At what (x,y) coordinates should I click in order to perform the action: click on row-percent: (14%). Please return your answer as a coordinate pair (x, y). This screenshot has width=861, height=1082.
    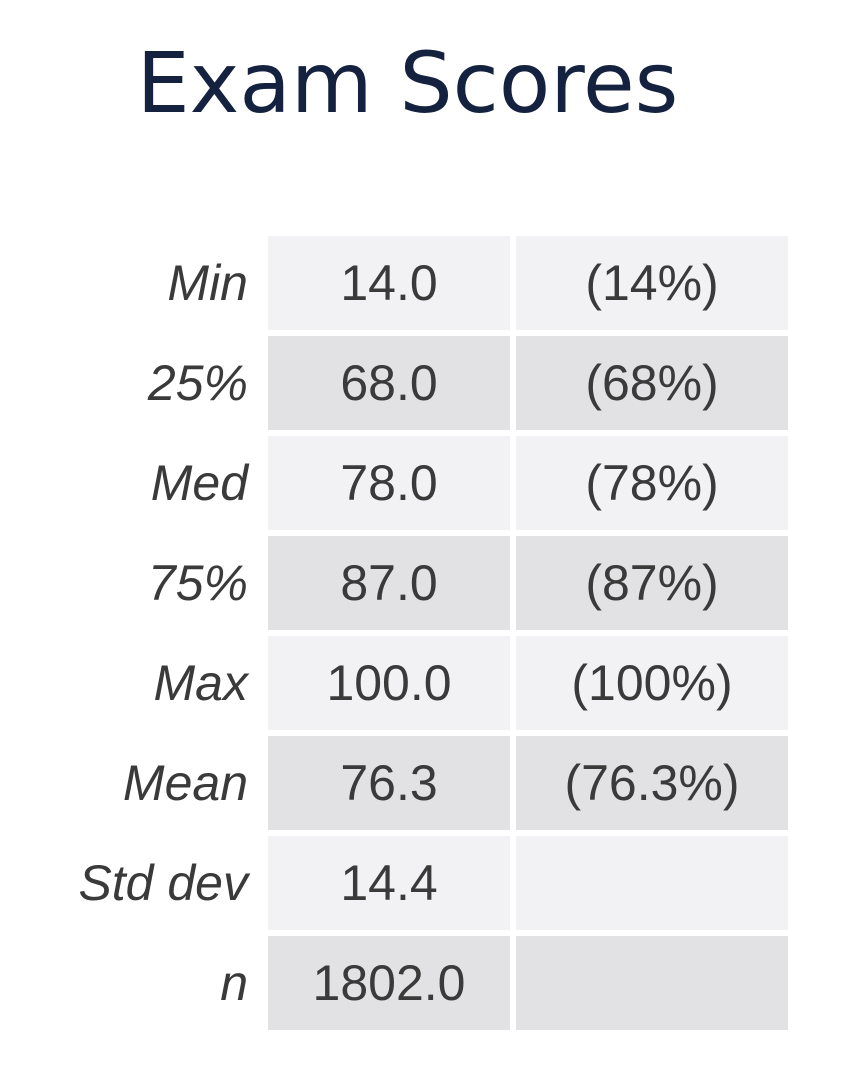
    Looking at the image, I should click on (652, 283).